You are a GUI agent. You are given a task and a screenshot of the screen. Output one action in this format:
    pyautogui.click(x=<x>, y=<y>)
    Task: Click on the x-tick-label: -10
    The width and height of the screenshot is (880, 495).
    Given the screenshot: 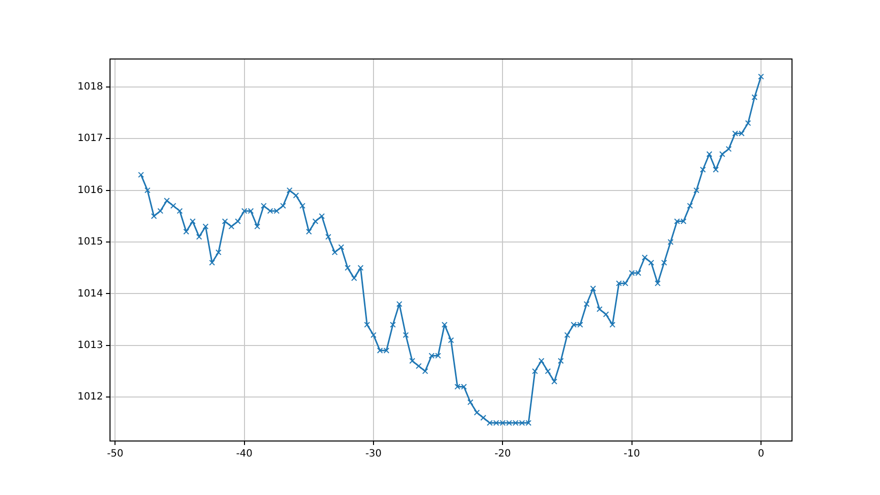 What is the action you would take?
    pyautogui.click(x=632, y=454)
    